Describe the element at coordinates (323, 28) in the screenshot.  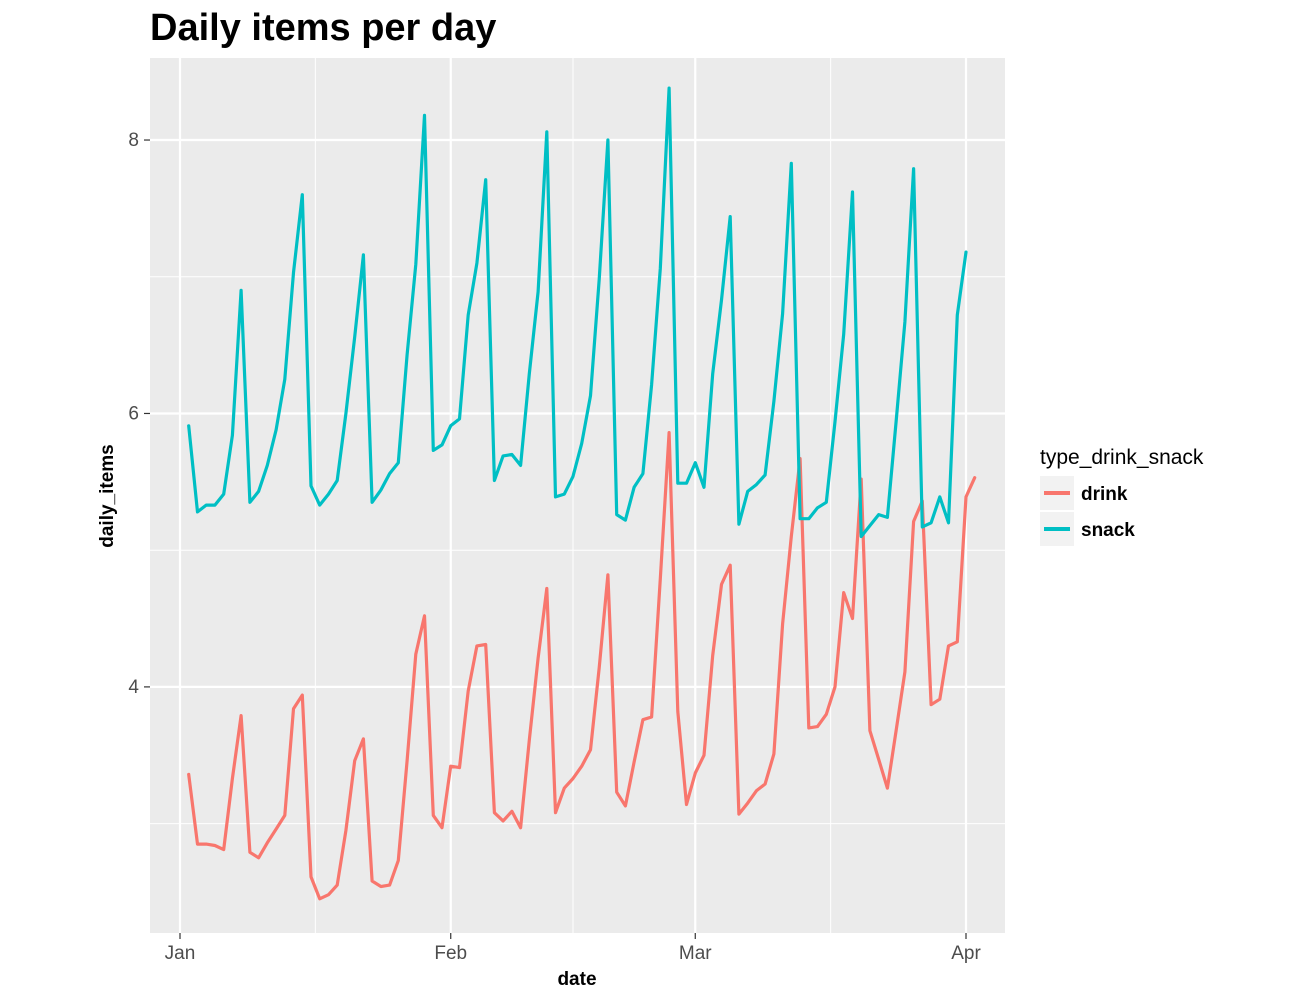
I see `chart-title: Daily items per day` at that location.